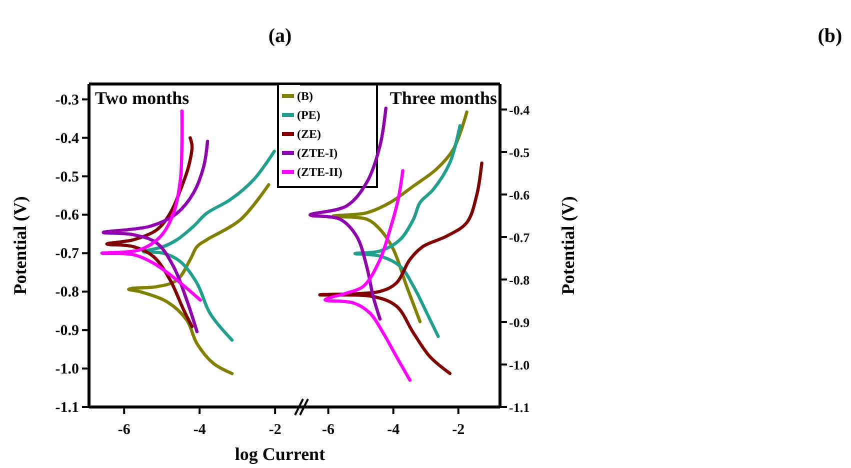  What do you see at coordinates (519, 280) in the screenshot?
I see `y2-tick-label: -0.8` at bounding box center [519, 280].